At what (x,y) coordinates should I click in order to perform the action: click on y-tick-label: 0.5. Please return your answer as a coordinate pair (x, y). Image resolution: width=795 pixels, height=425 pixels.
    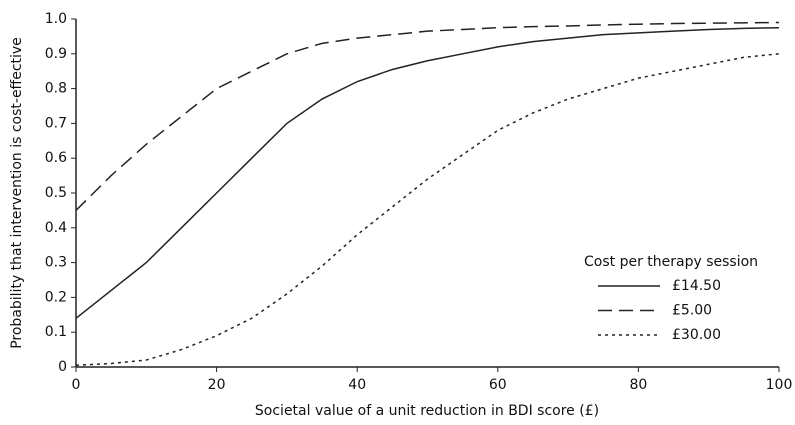
    Looking at the image, I should click on (56, 193).